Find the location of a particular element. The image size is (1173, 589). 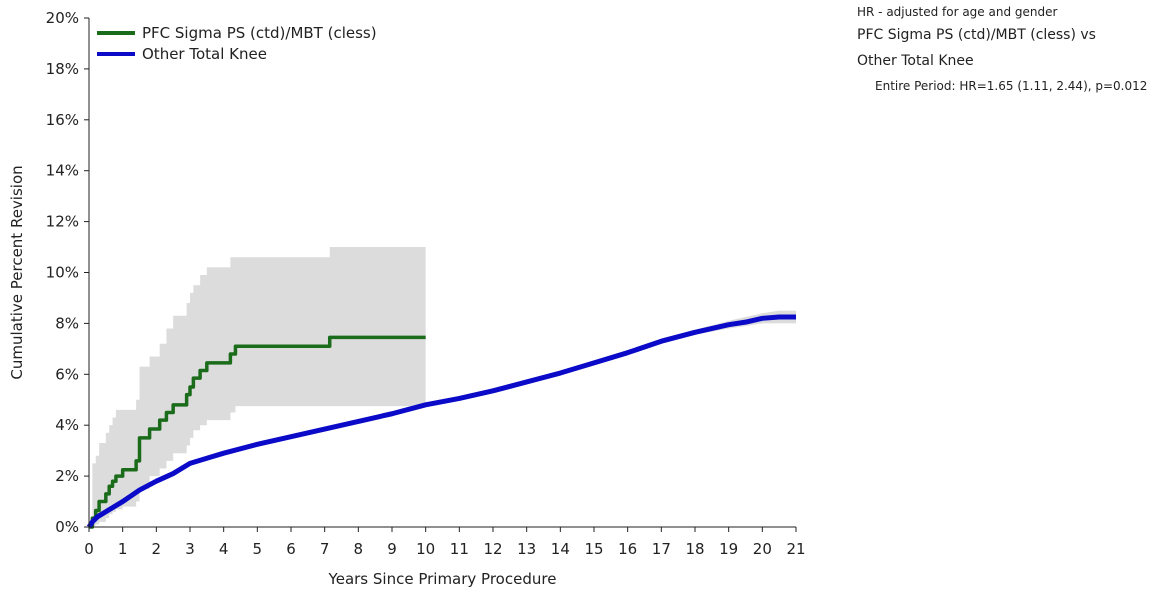

x-tick-label: 20 is located at coordinates (762, 549).